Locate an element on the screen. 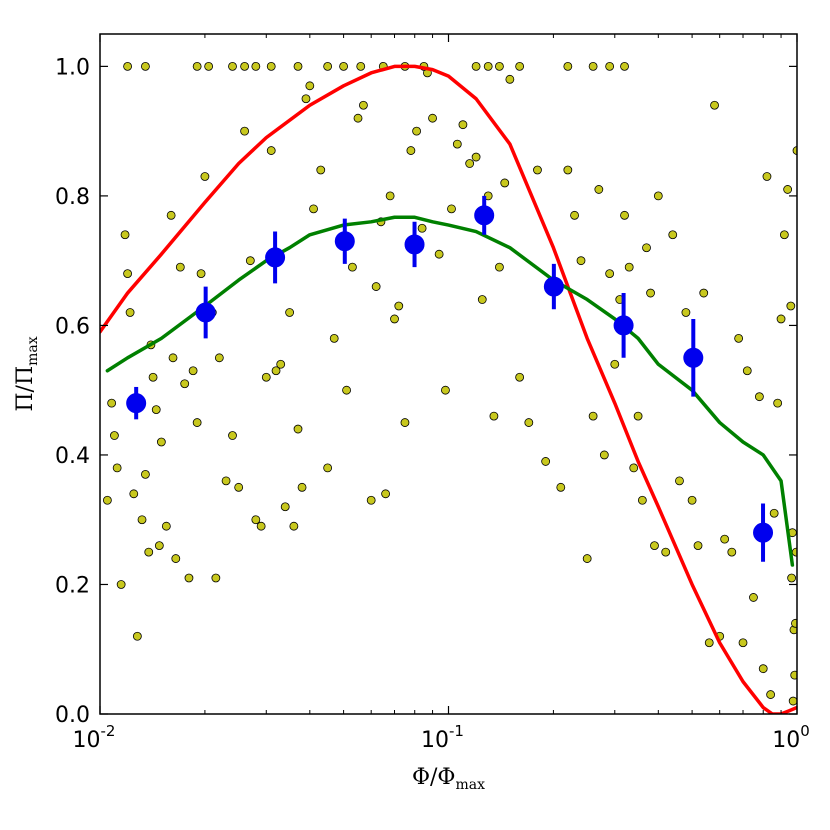  x-axis-label-main: Φ/Φ is located at coordinates (433, 777).